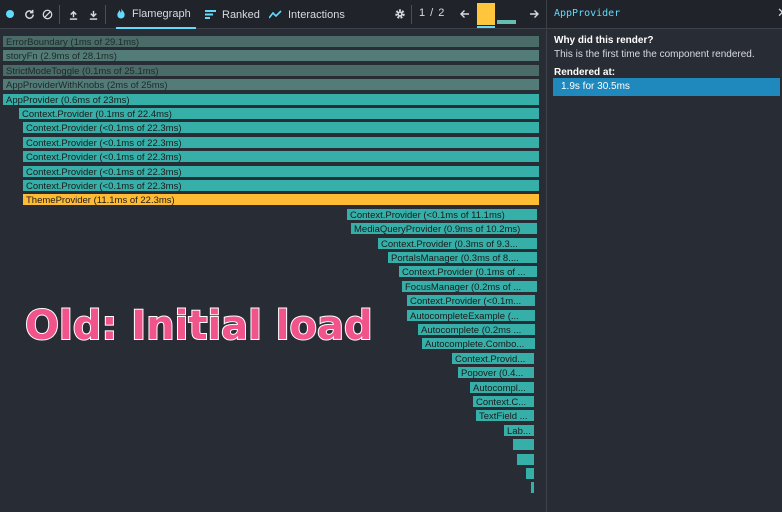 This screenshot has width=782, height=512. Describe the element at coordinates (10, 14) in the screenshot. I see `record-dot-icon` at that location.